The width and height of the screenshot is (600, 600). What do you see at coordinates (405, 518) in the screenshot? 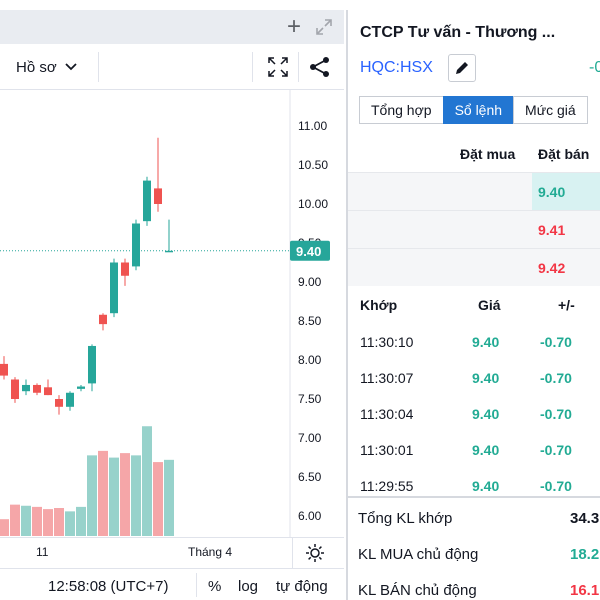
I see `summary-label: Tổng KL khớp` at bounding box center [405, 518].